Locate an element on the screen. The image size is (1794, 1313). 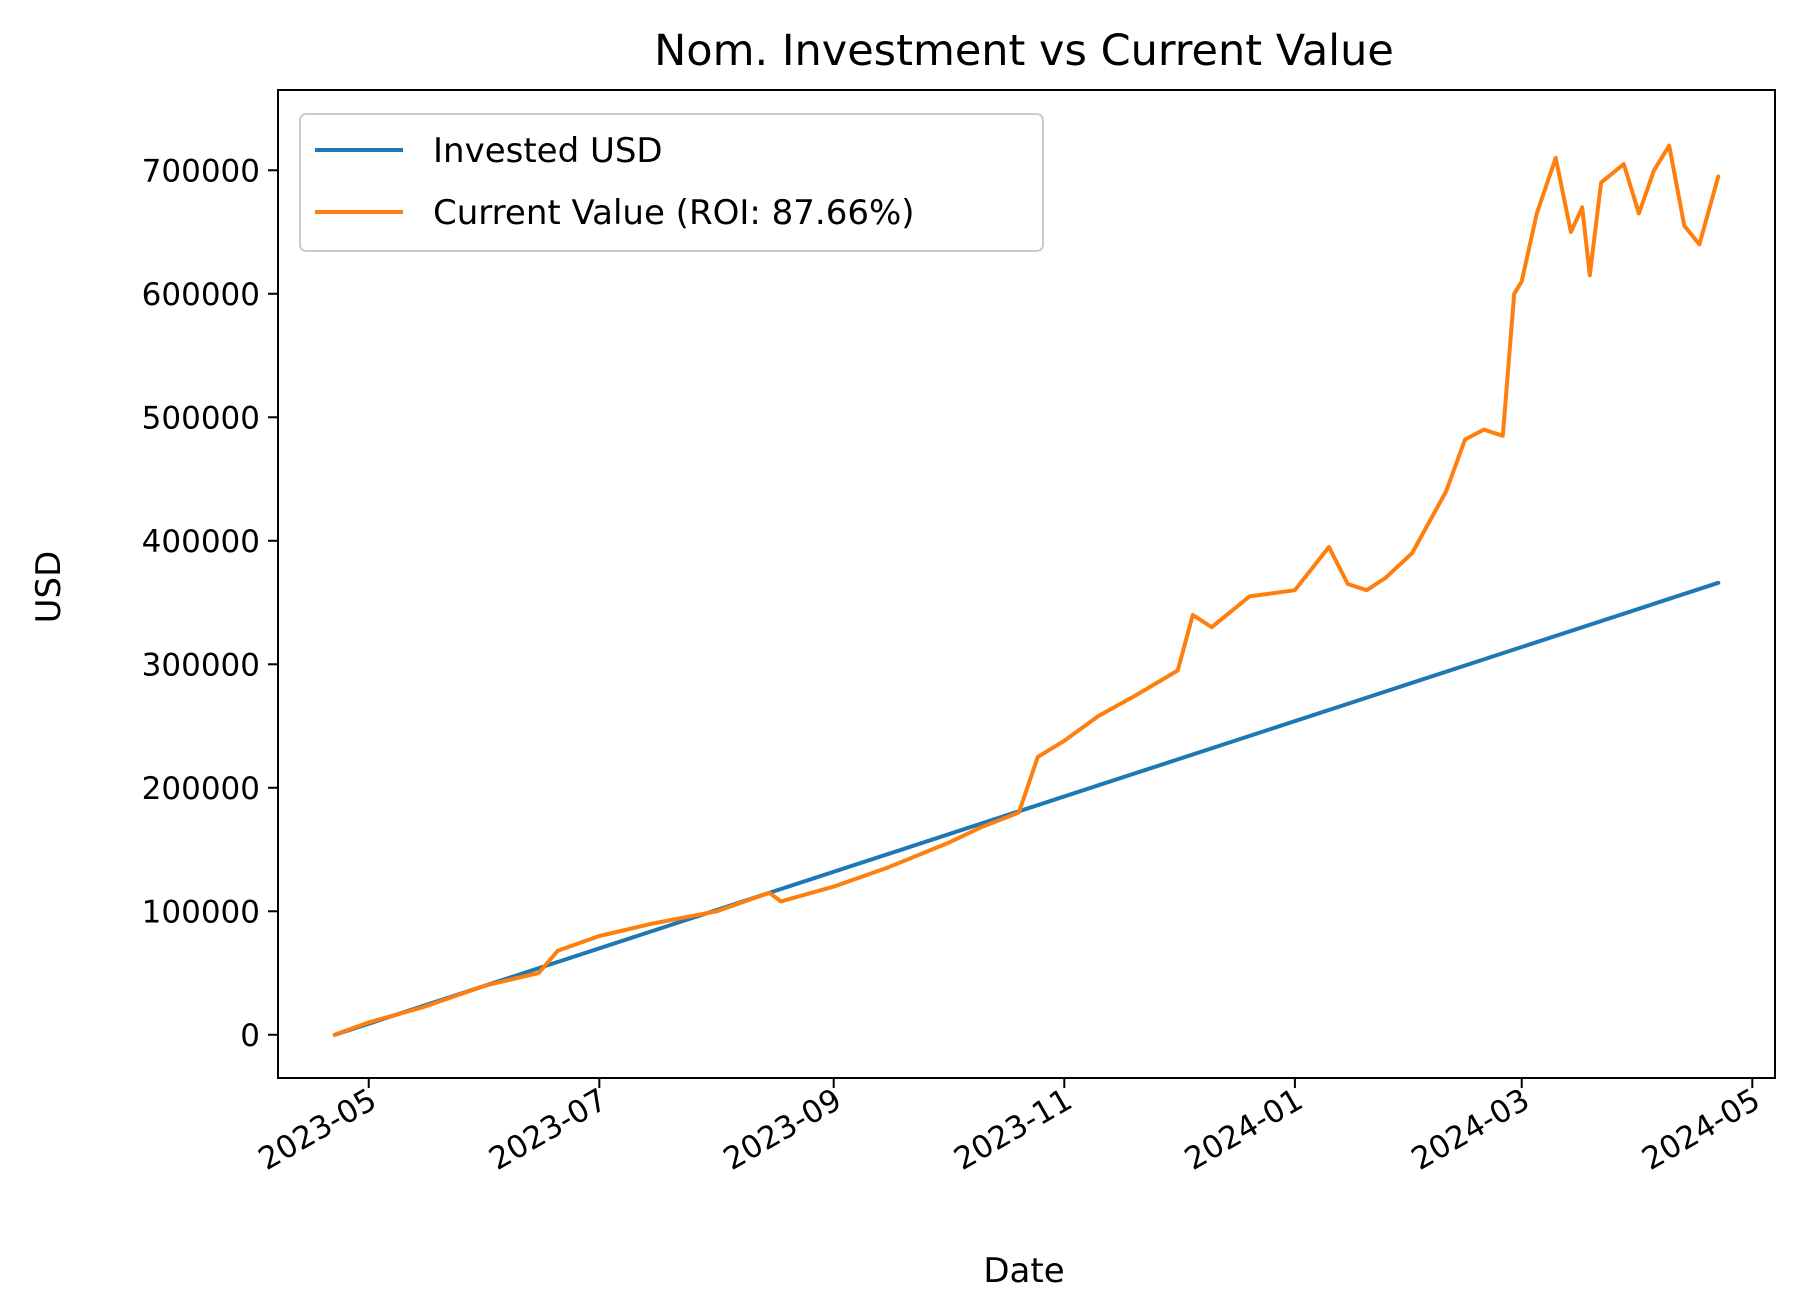
chart-title: Nom. Investment vs Current Value is located at coordinates (1024, 51).